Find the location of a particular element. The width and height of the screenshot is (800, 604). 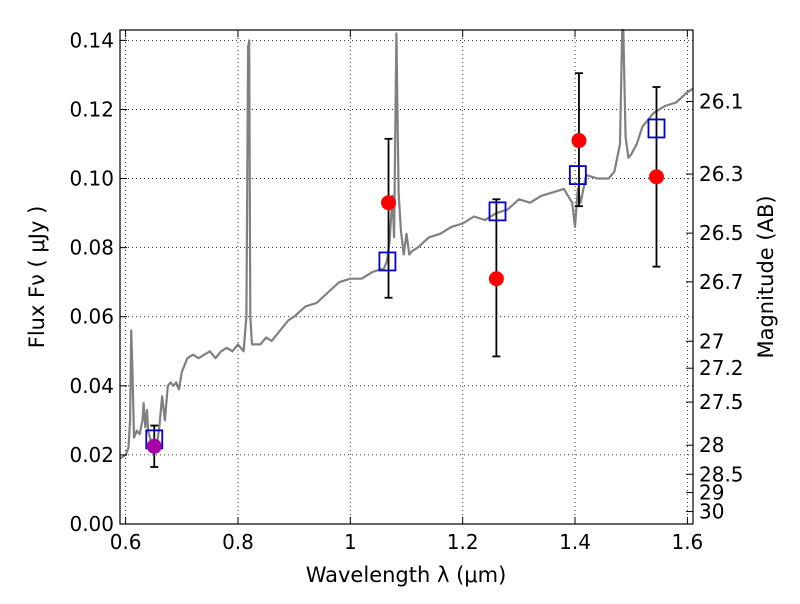

y-tick-label: 0.08 is located at coordinates (91, 248).